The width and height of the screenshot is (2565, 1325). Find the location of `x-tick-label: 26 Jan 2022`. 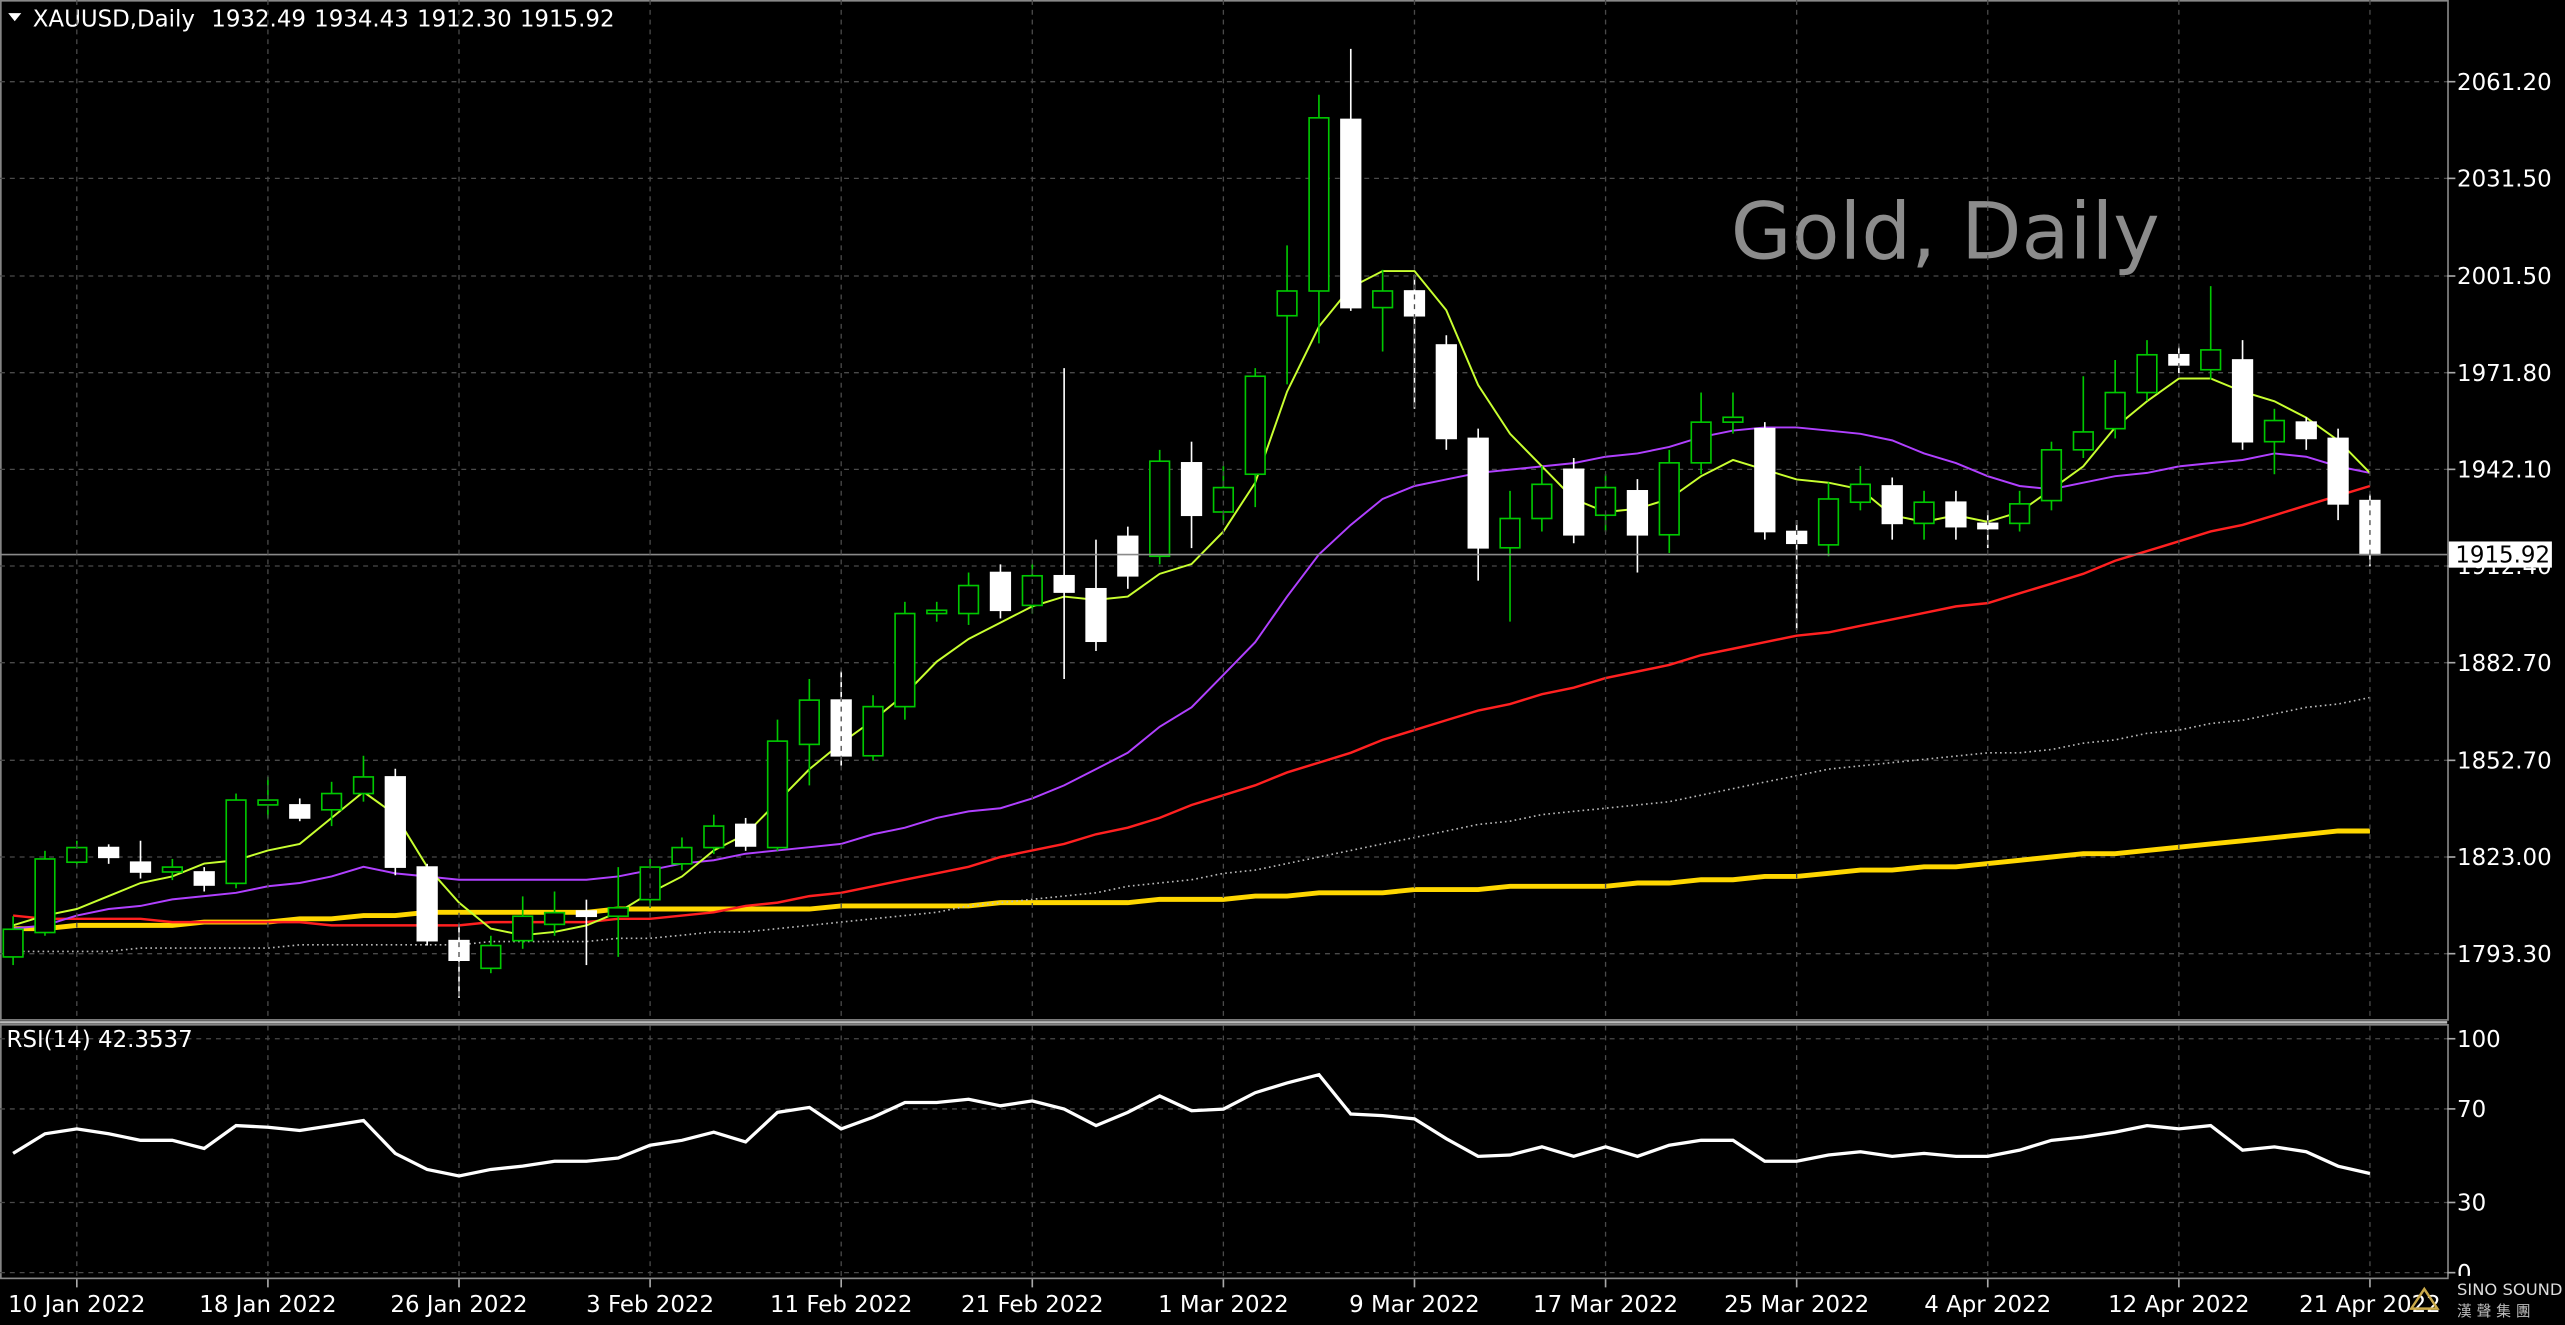

x-tick-label: 26 Jan 2022 is located at coordinates (458, 1305).